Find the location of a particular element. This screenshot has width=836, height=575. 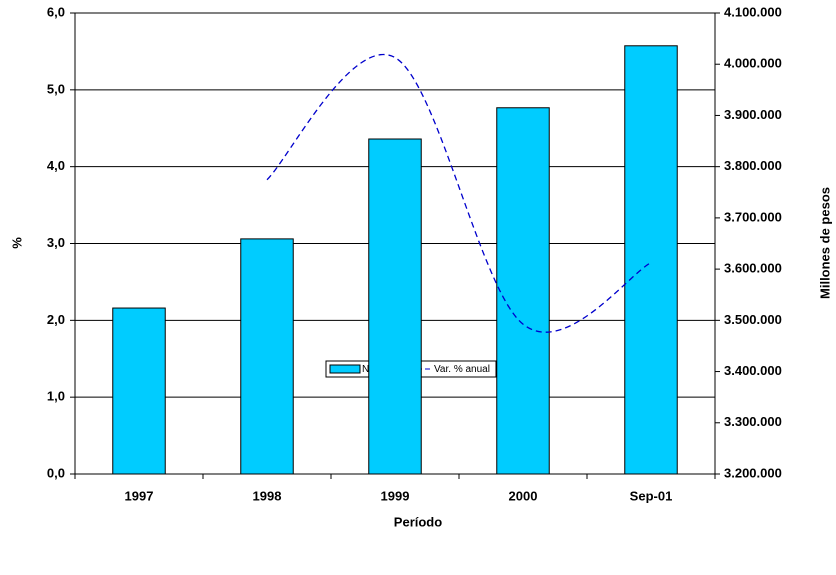

y2-tick-label: 3.400.000 is located at coordinates (753, 370).